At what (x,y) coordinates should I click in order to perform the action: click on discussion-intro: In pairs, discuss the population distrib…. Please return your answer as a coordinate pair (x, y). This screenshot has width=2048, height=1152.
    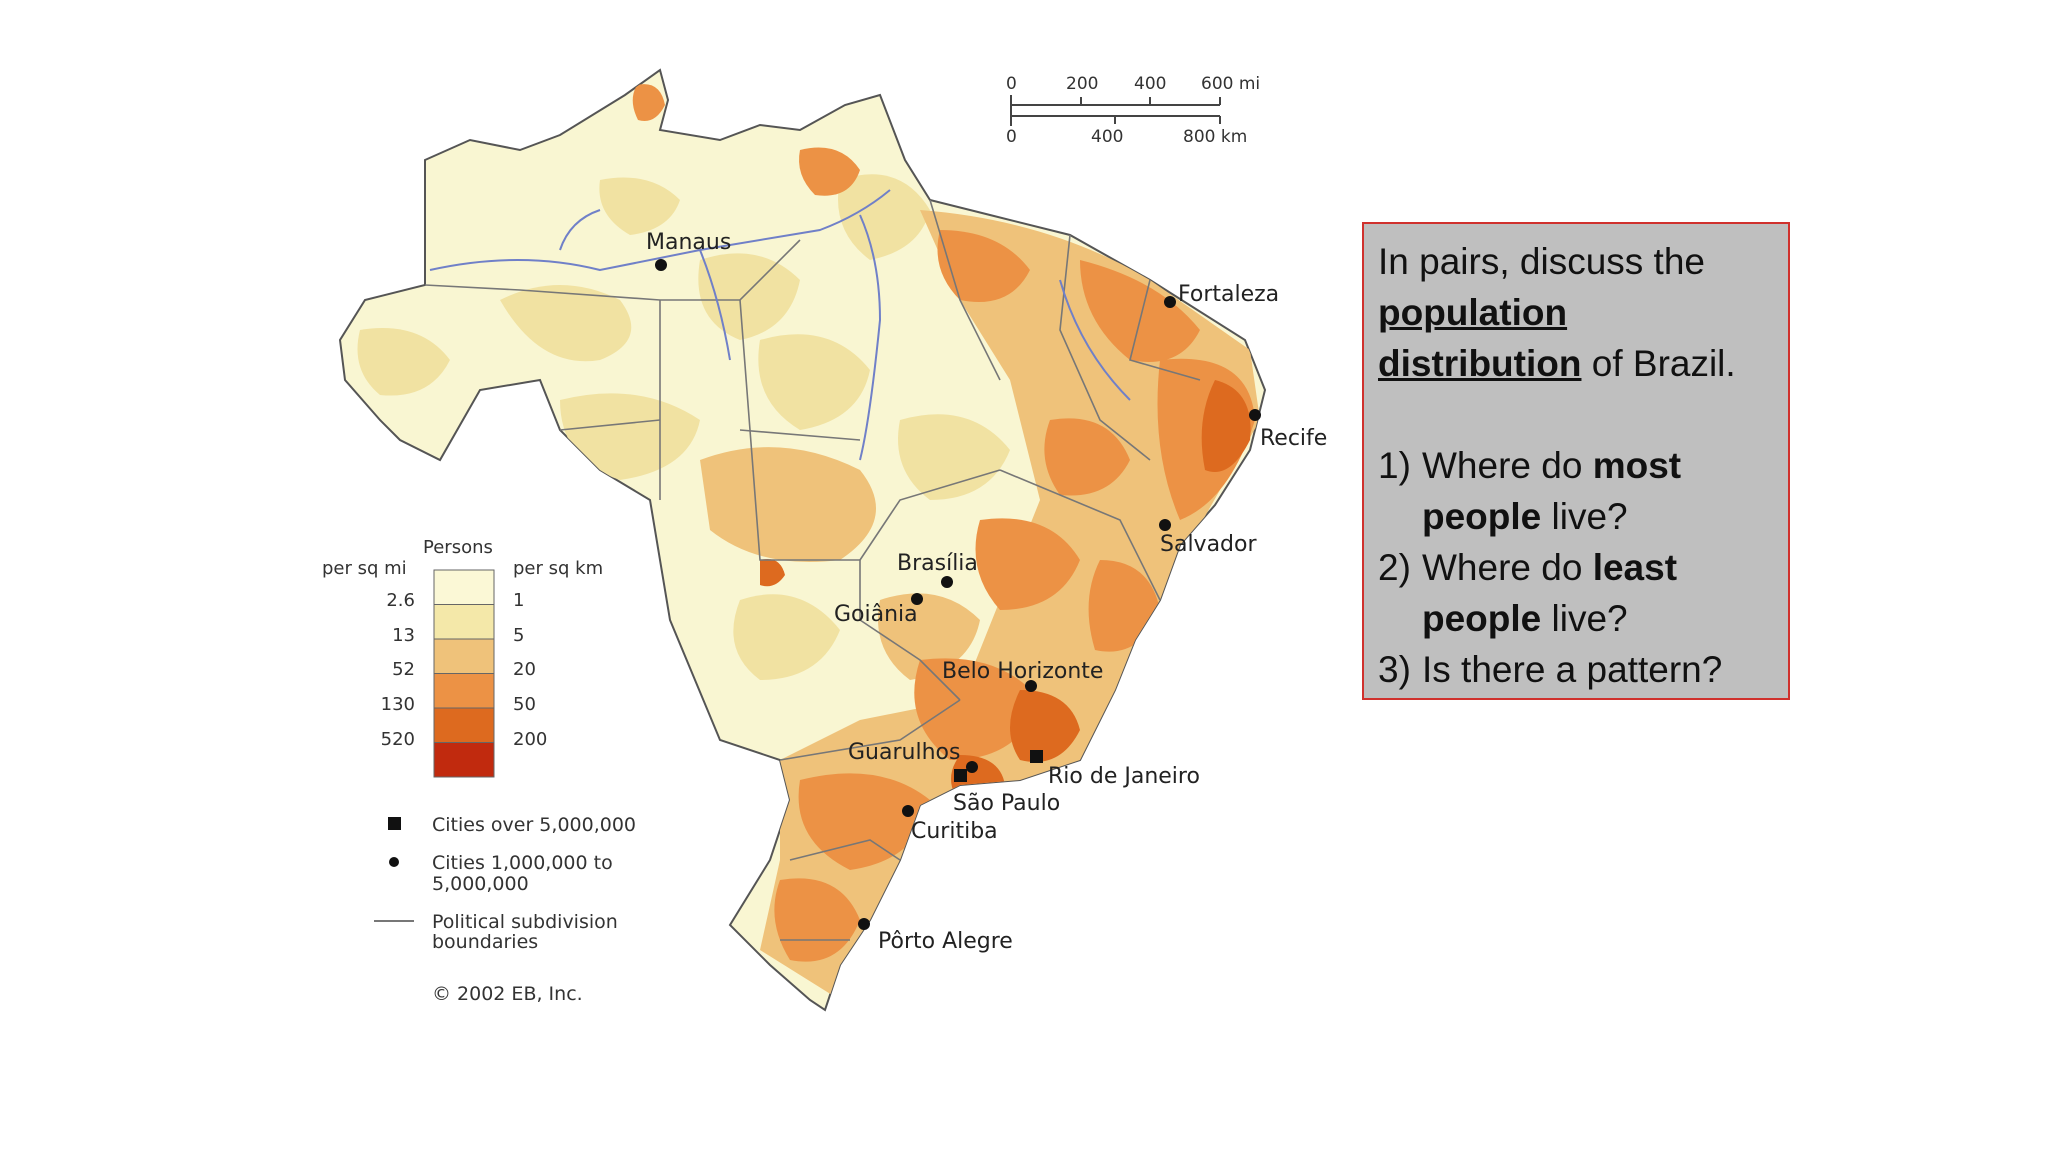
    Looking at the image, I should click on (1576, 312).